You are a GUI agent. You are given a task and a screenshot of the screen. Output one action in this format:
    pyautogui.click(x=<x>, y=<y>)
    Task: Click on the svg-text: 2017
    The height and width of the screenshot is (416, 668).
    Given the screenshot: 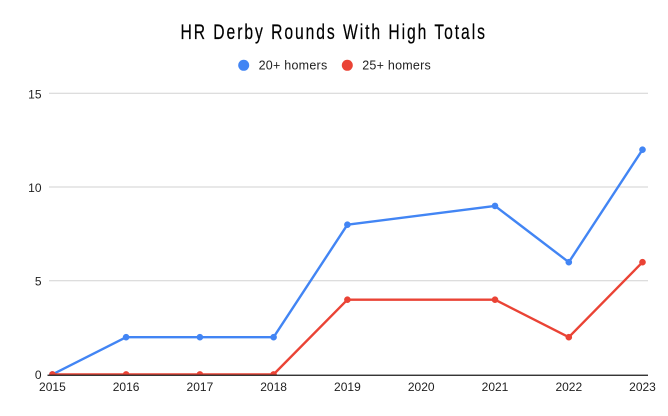 What is the action you would take?
    pyautogui.click(x=200, y=387)
    